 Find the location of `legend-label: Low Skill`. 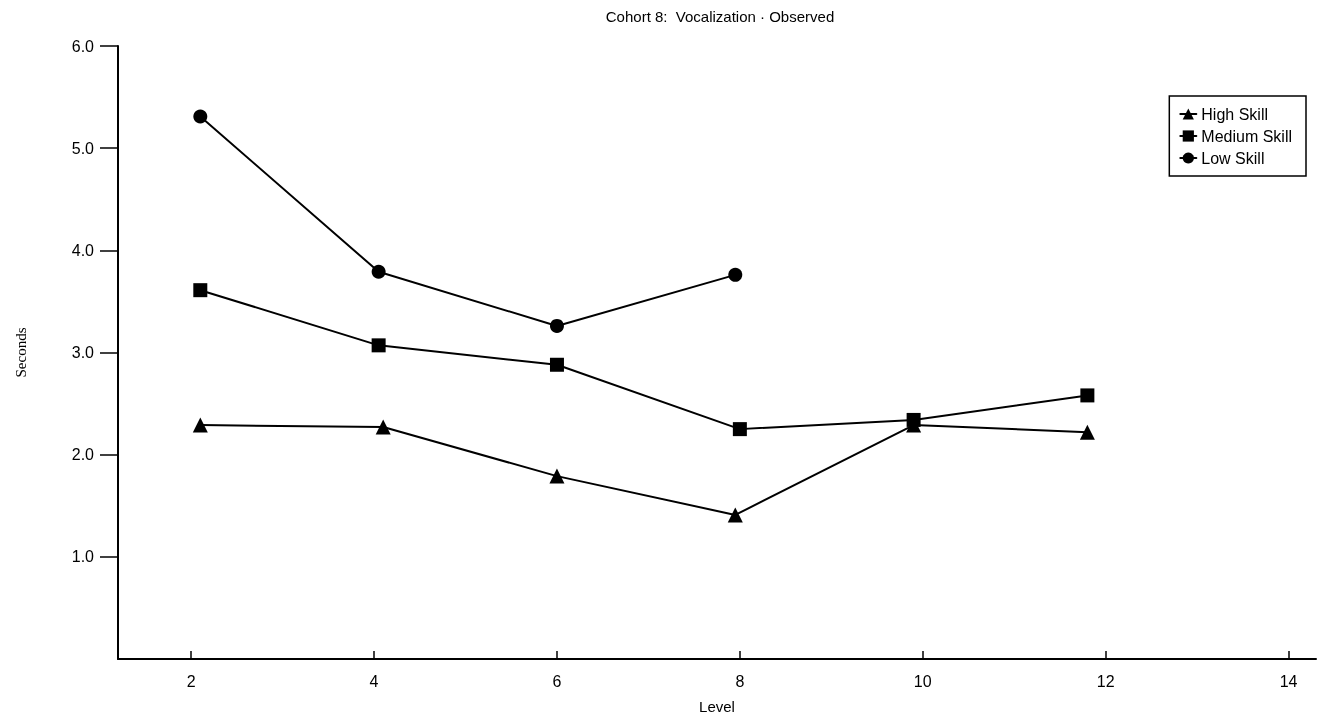

legend-label: Low Skill is located at coordinates (1233, 158).